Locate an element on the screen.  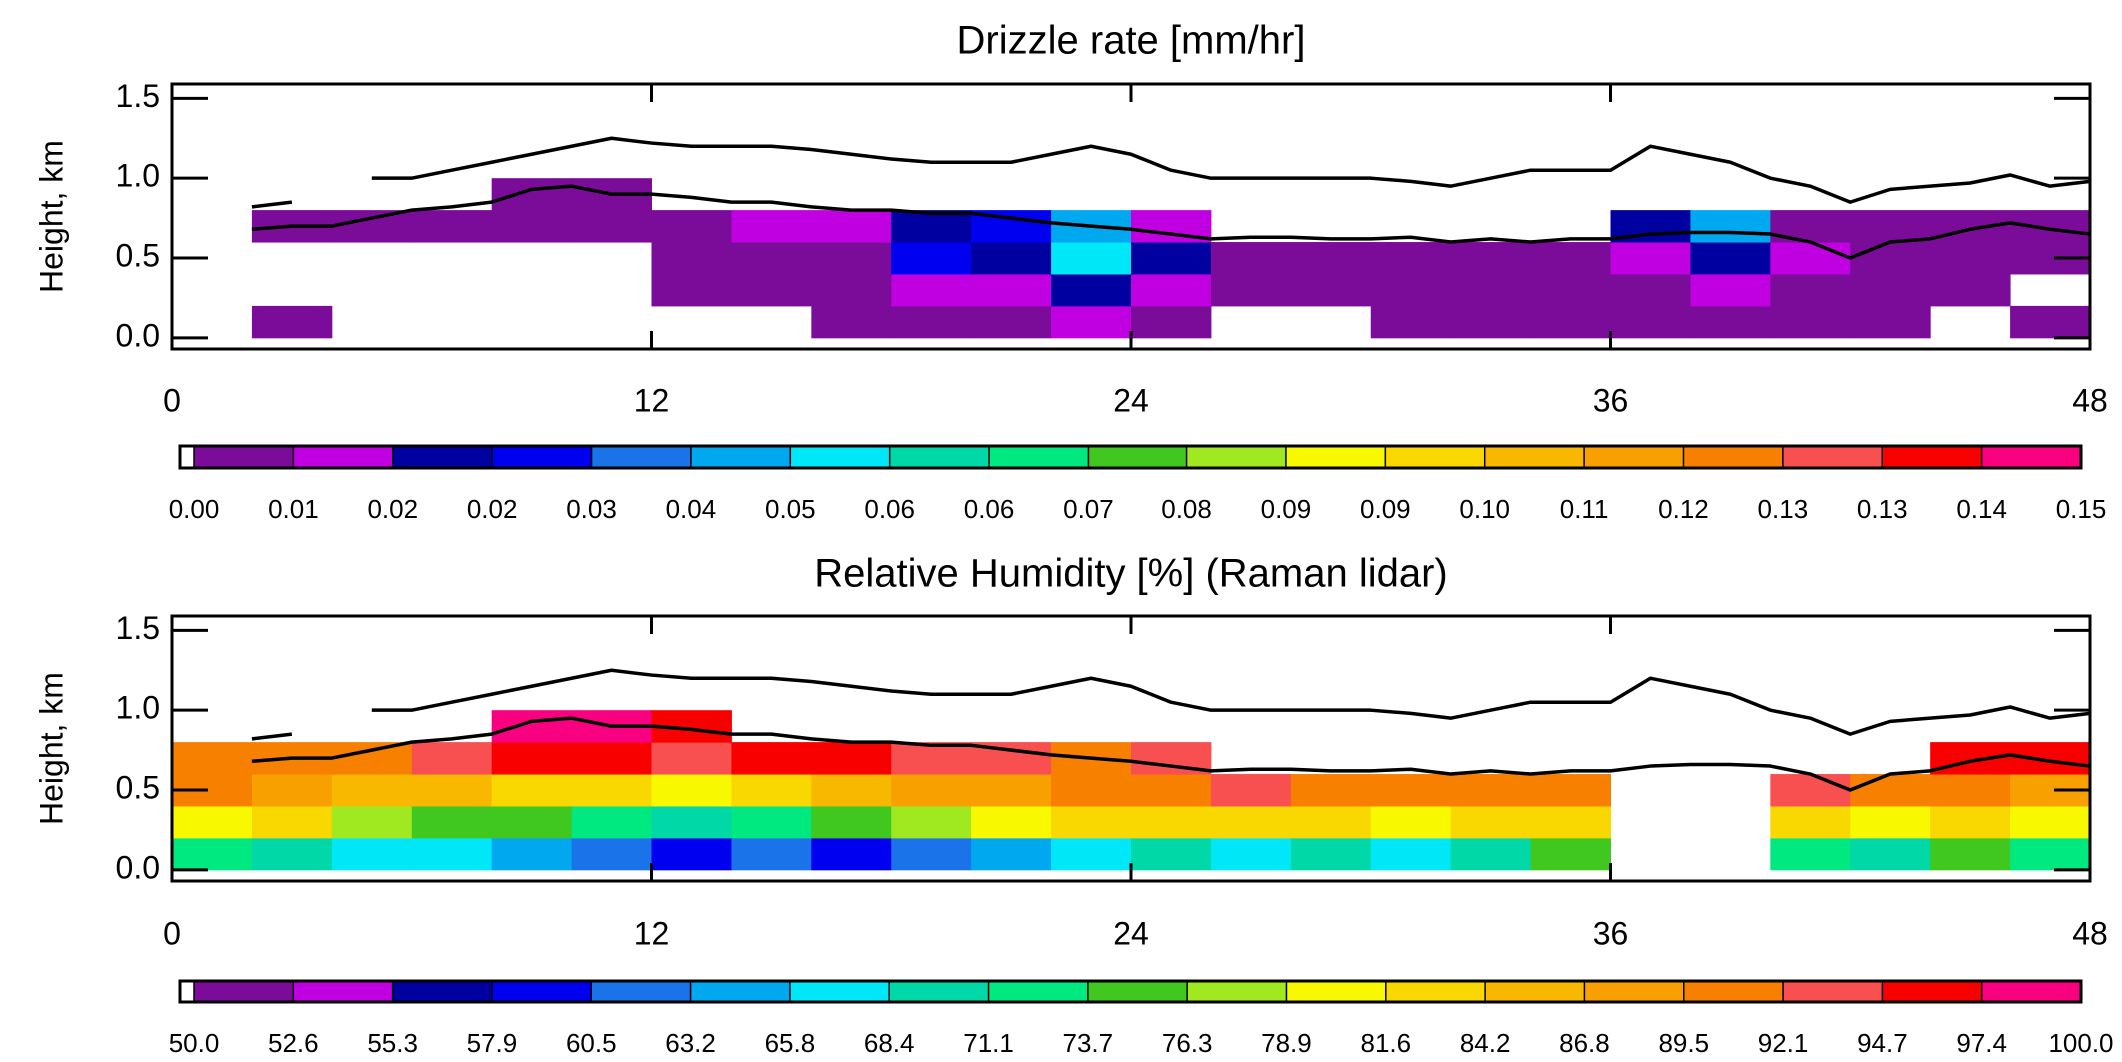
colorbar-label: 0.13 is located at coordinates (1783, 509).